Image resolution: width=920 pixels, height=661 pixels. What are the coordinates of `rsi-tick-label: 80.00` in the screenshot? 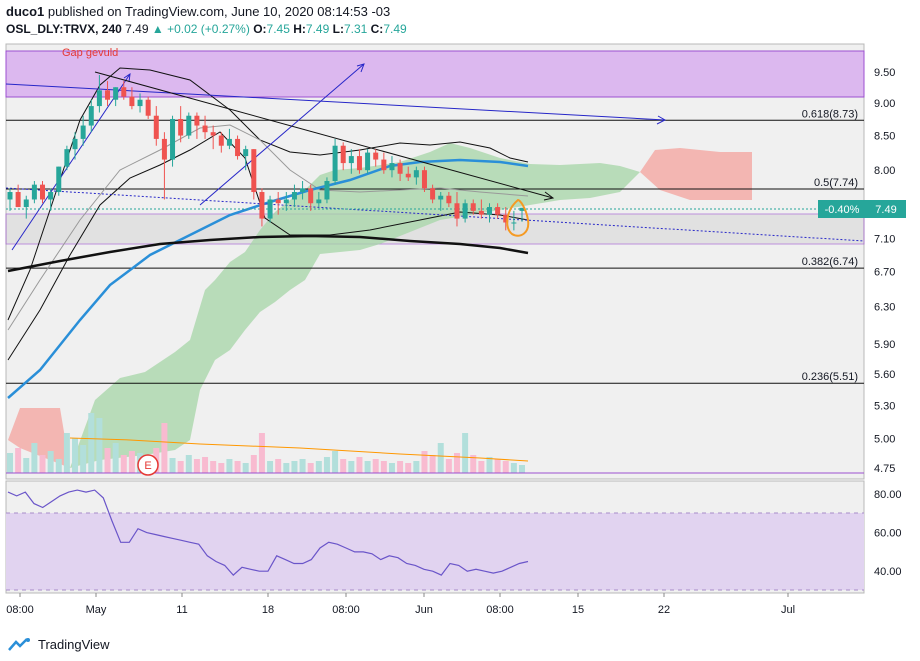 It's located at (888, 495).